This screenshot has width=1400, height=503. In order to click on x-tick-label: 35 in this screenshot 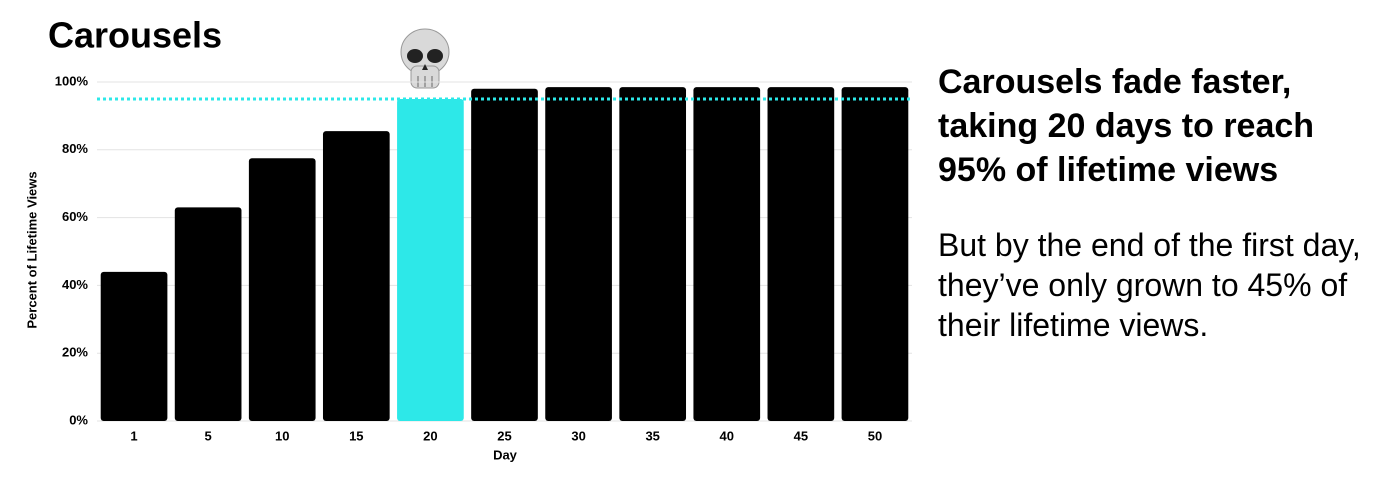, I will do `click(652, 435)`.